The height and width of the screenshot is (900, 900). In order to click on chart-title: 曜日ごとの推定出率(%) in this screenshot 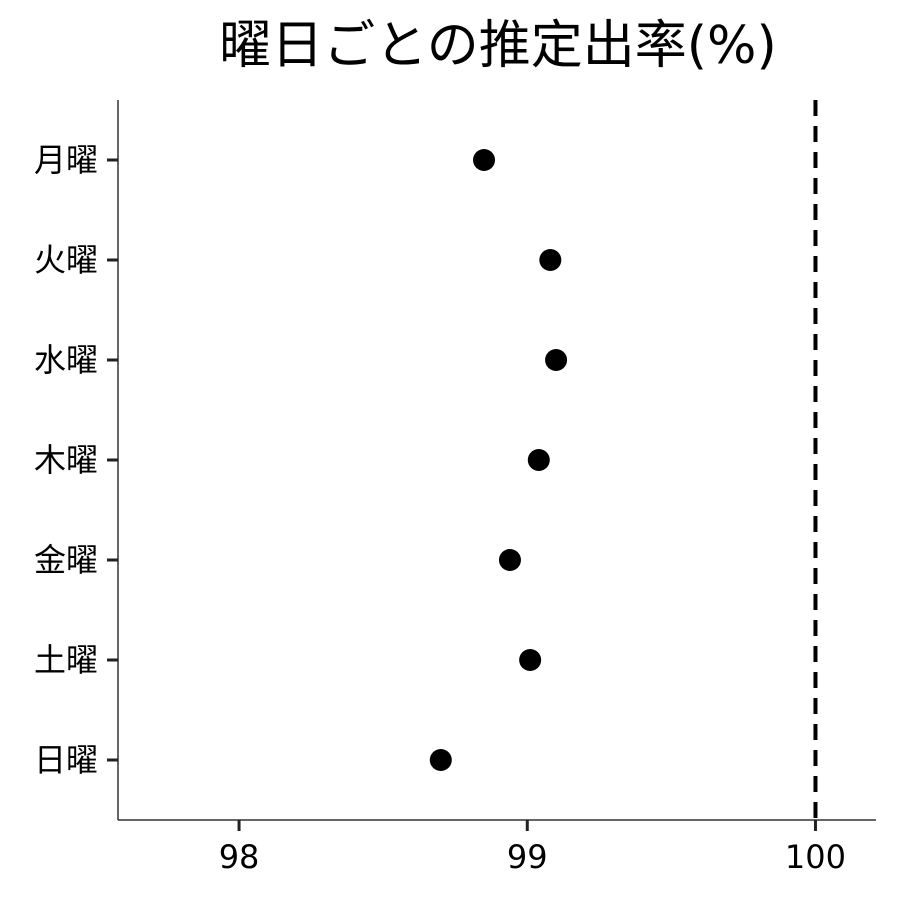, I will do `click(497, 46)`.